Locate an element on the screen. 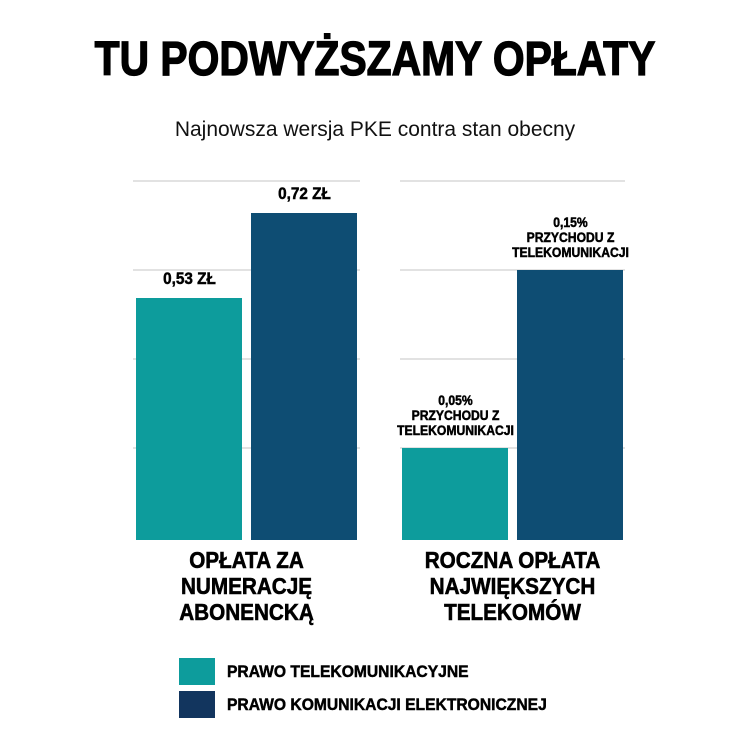 This screenshot has width=750, height=750. category-label-numeracja: OPŁATA ZA NUMERACJĘ ABONENCKĄ is located at coordinates (246, 586).